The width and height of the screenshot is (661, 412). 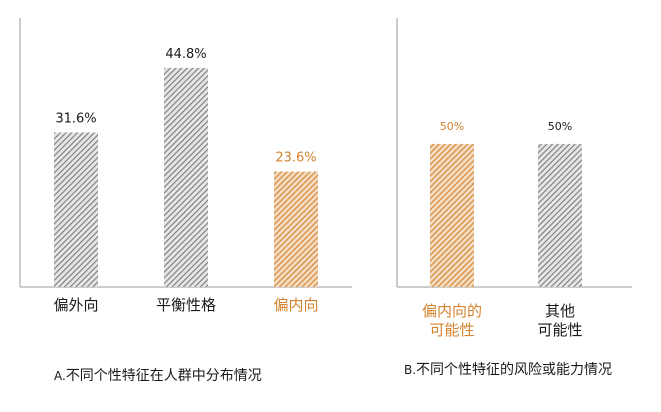 I want to click on chart-b-category-label-1: 其他可能性, so click(x=559, y=320).